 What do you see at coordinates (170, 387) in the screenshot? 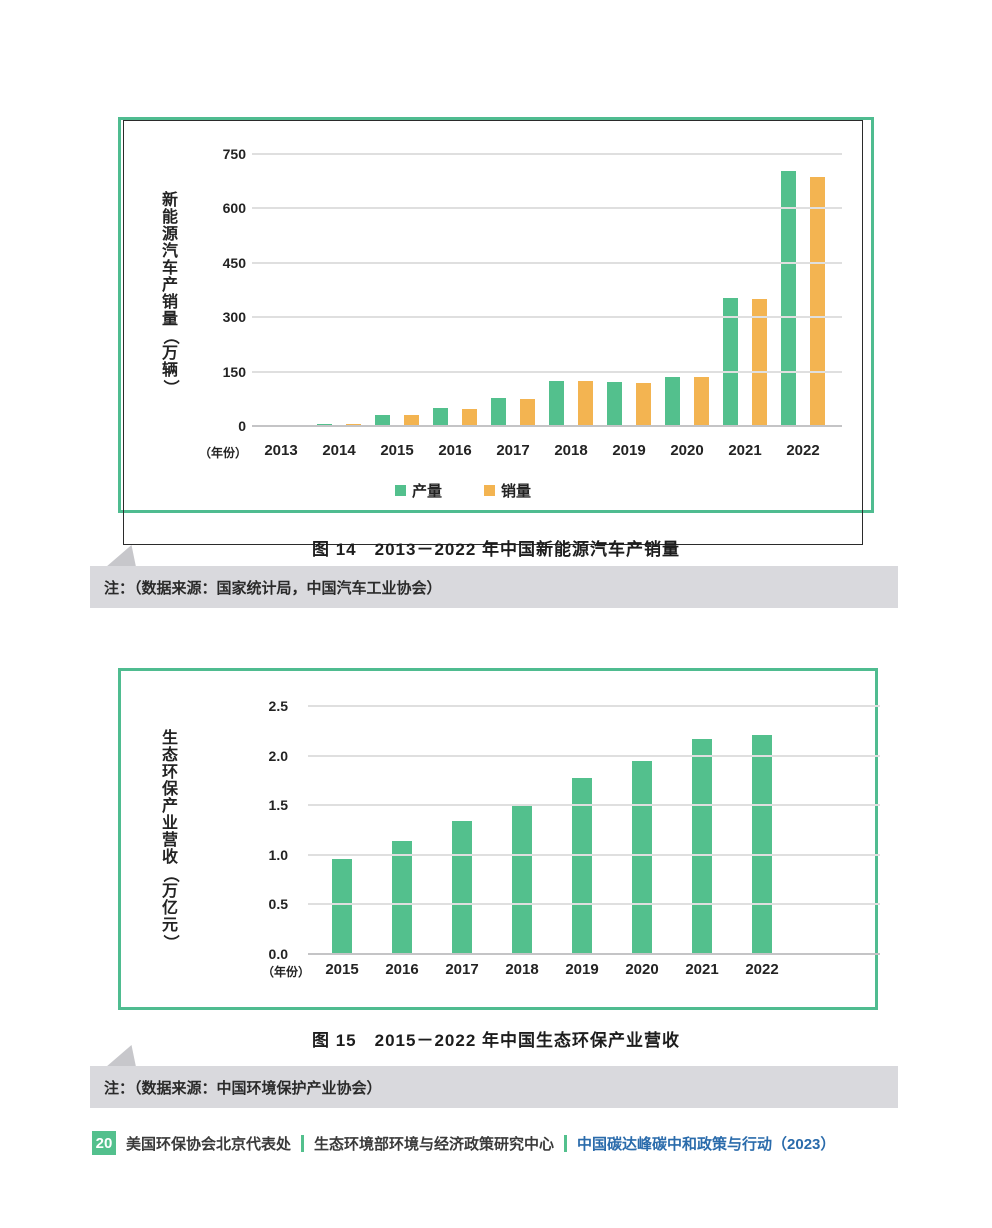
I see `y-axis-title-char: ）` at bounding box center [170, 387].